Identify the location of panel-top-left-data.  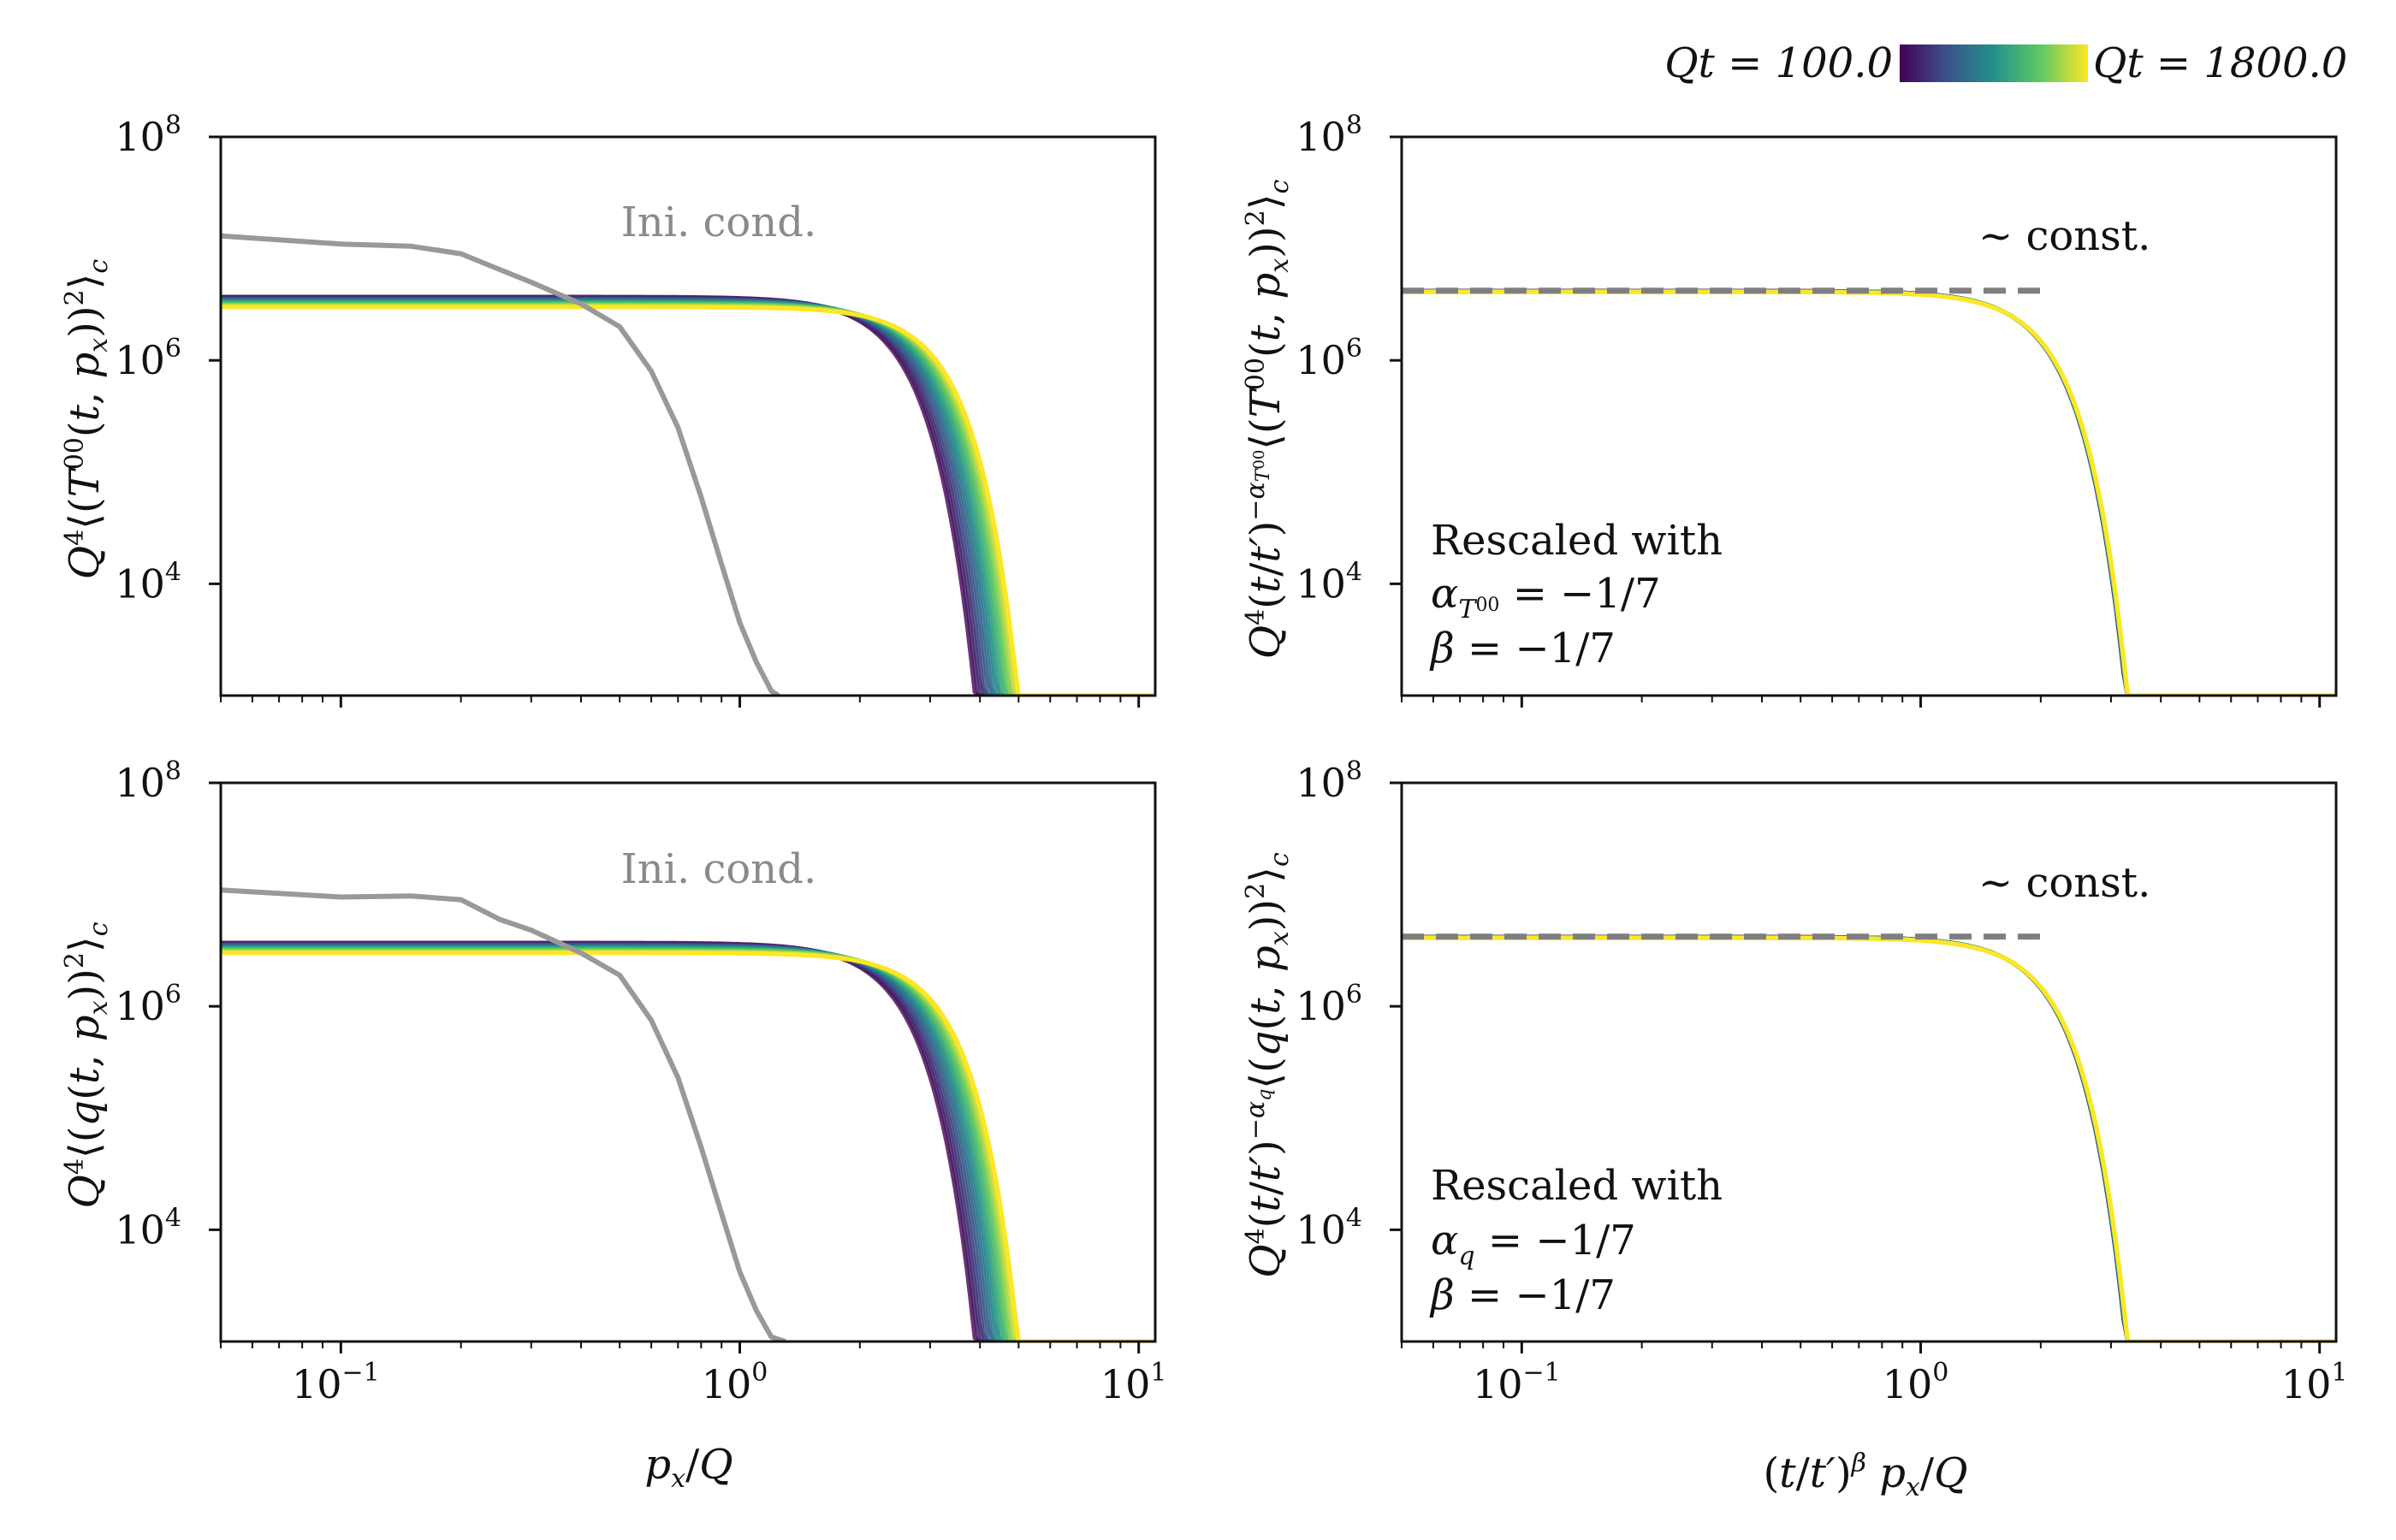
(687, 464).